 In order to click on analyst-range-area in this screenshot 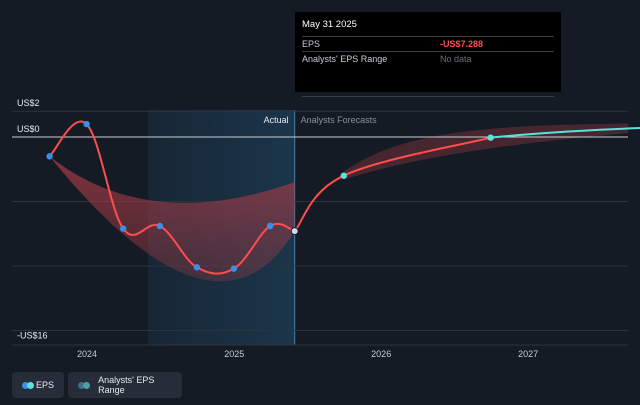, I will do `click(172, 219)`.